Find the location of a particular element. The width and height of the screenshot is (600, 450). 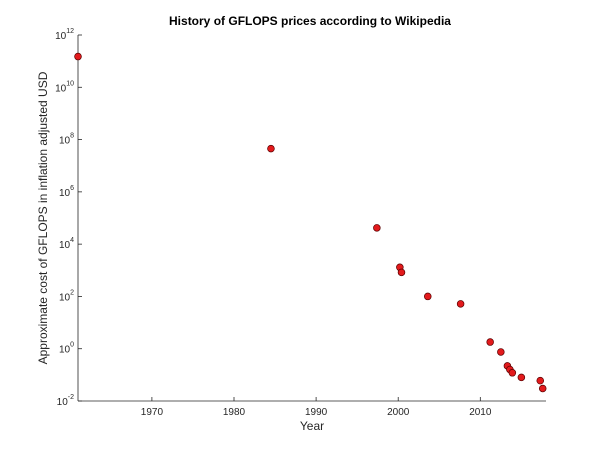

y-tick-label: 10¹⁰ is located at coordinates (64, 87).